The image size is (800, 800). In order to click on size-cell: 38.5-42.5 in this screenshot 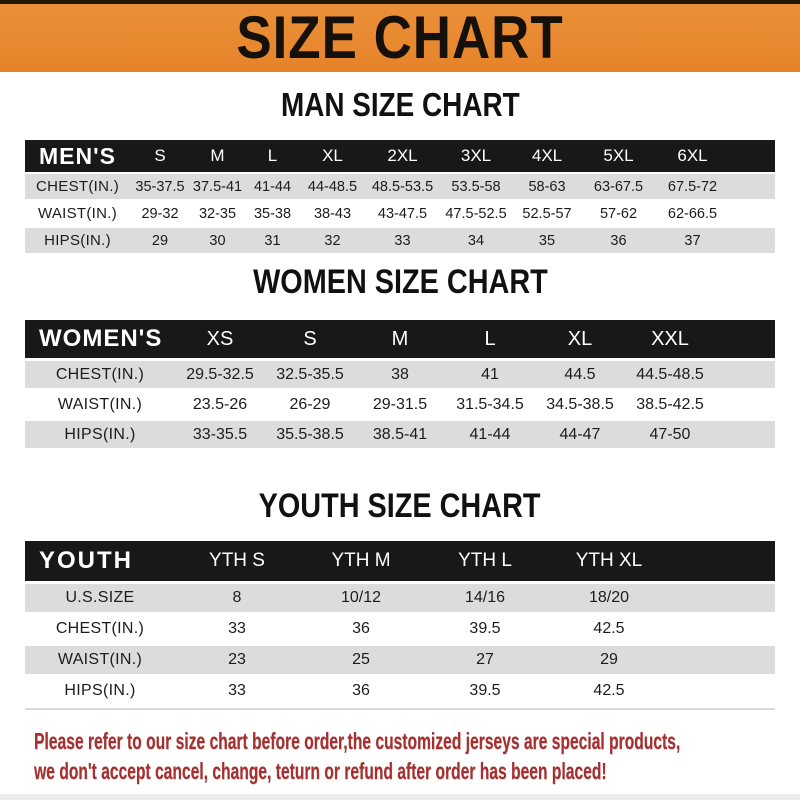, I will do `click(670, 404)`.